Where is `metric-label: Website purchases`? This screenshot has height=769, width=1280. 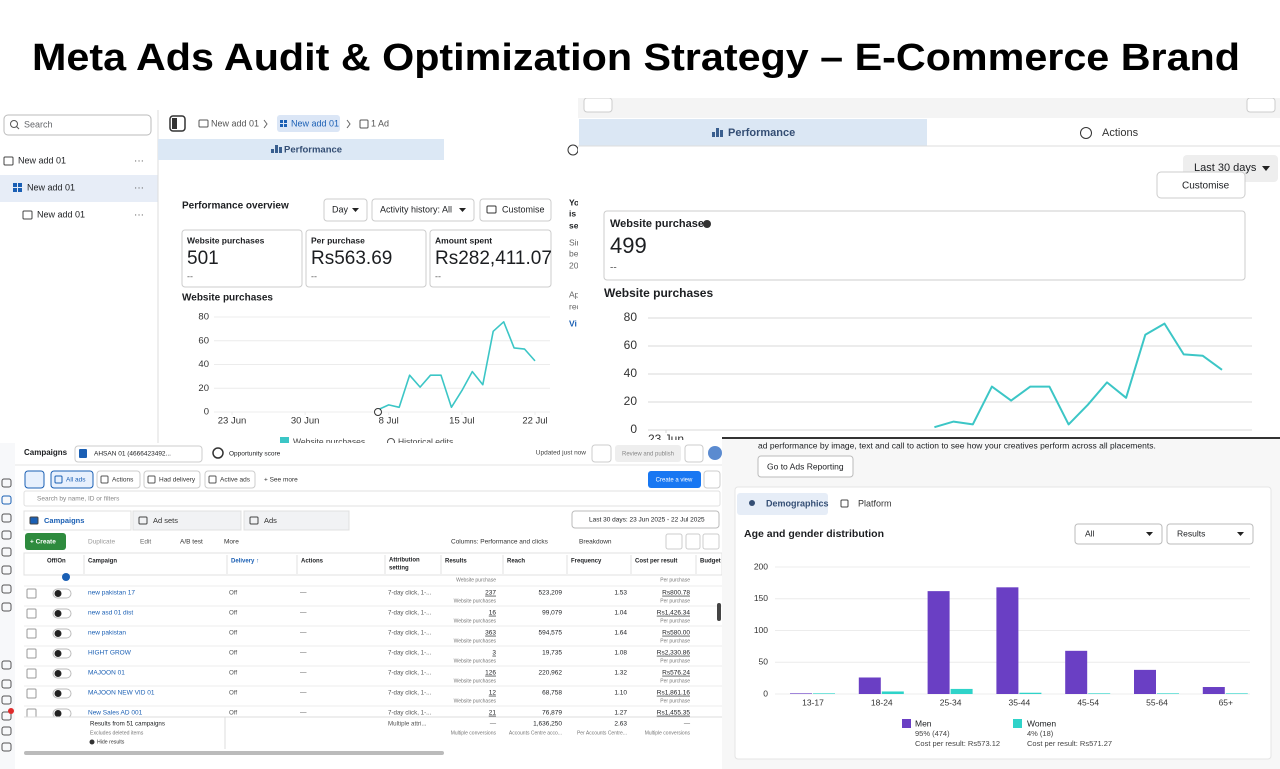 metric-label: Website purchases is located at coordinates (226, 240).